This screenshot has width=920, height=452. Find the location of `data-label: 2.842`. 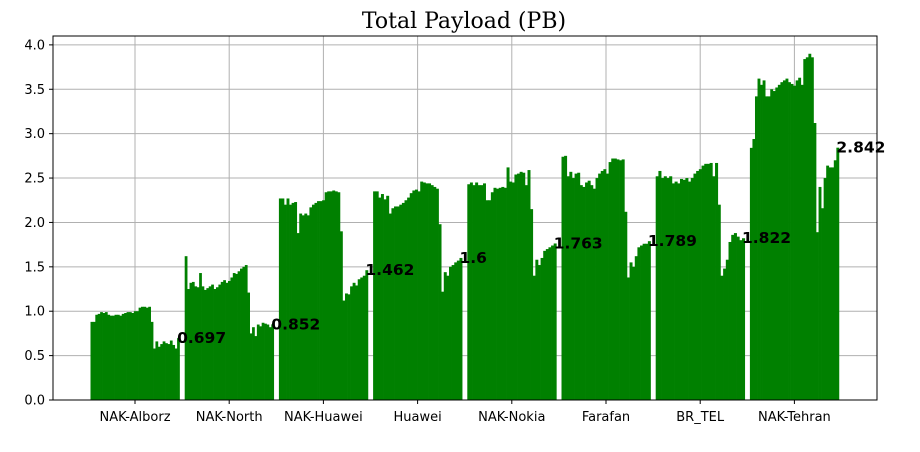

data-label: 2.842 is located at coordinates (860, 148).